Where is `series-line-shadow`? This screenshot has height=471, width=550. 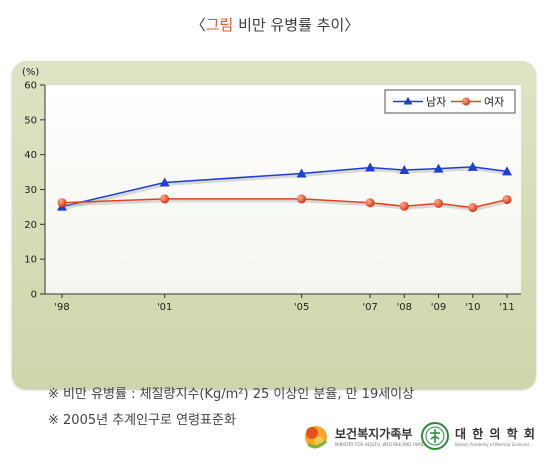
series-line-shadow is located at coordinates (286, 189).